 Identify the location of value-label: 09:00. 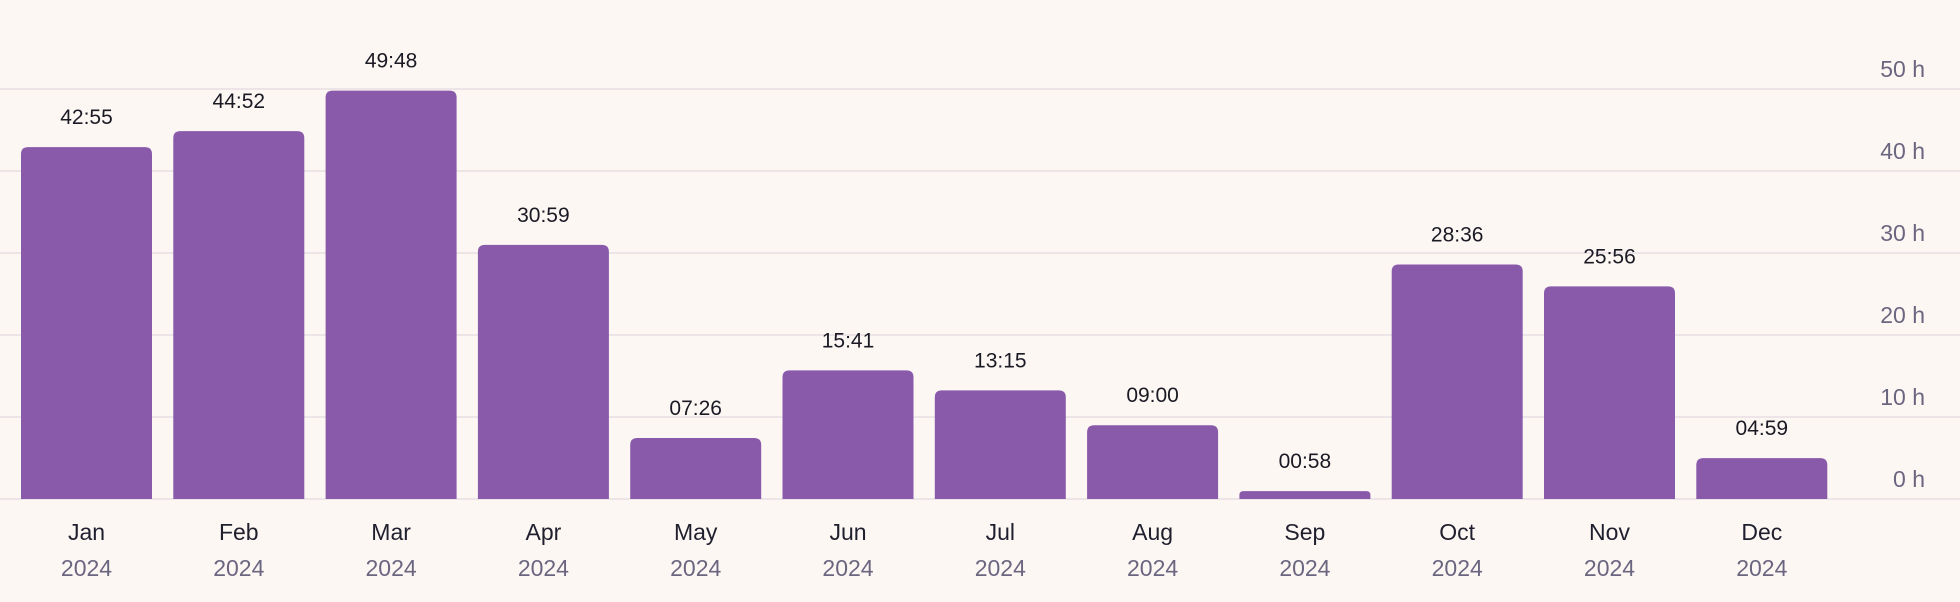
(1152, 395).